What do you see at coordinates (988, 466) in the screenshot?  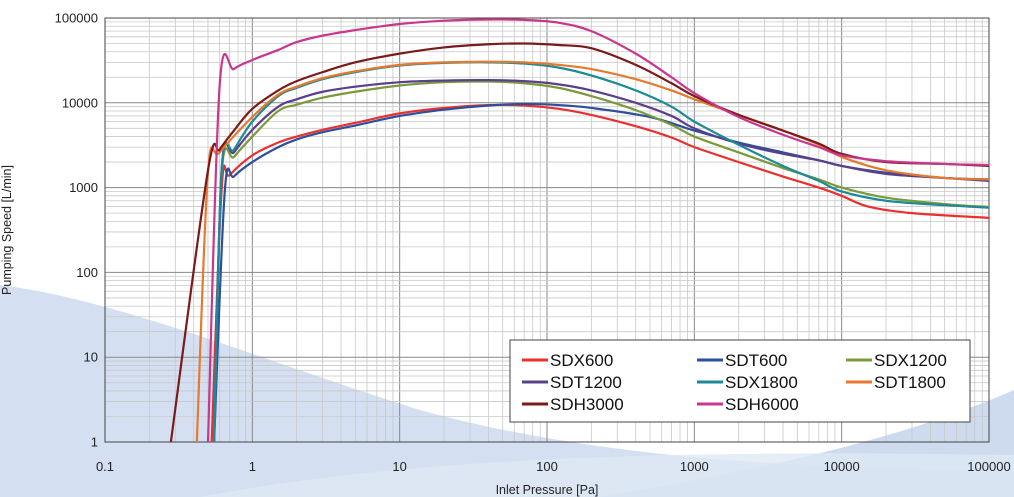 I see `x-tick-label: 100000` at bounding box center [988, 466].